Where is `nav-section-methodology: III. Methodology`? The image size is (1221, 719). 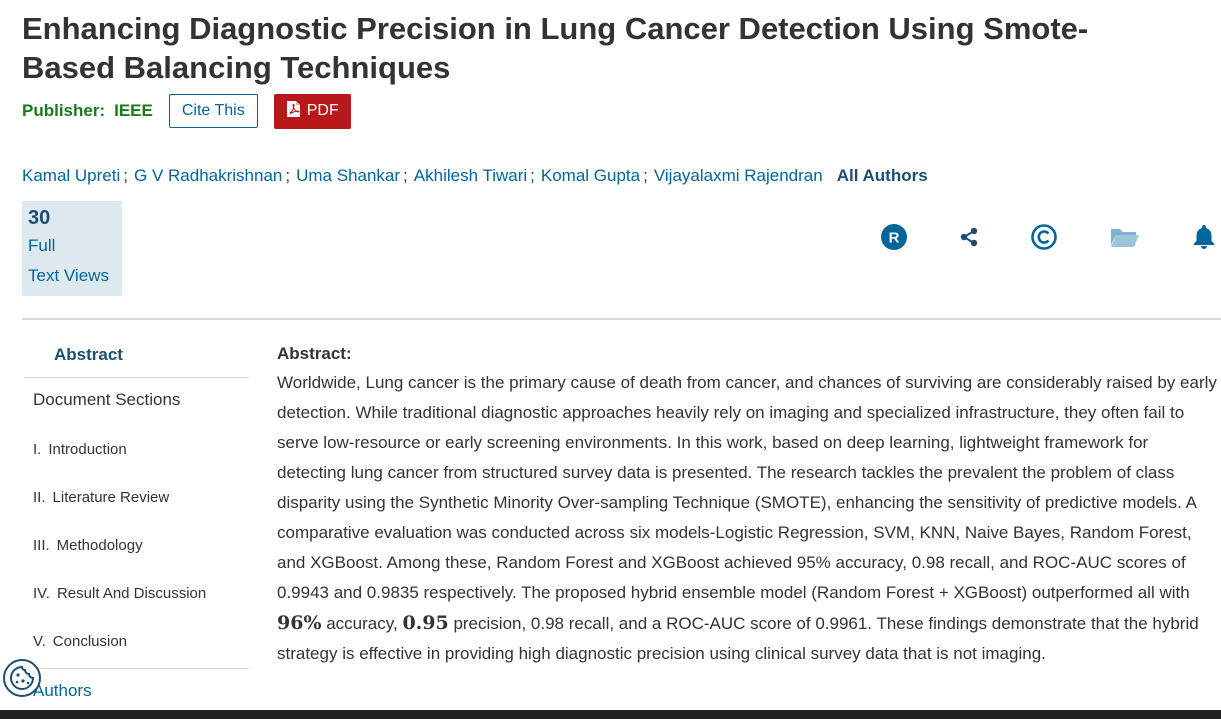
nav-section-methodology: III. Methodology is located at coordinates (136, 546).